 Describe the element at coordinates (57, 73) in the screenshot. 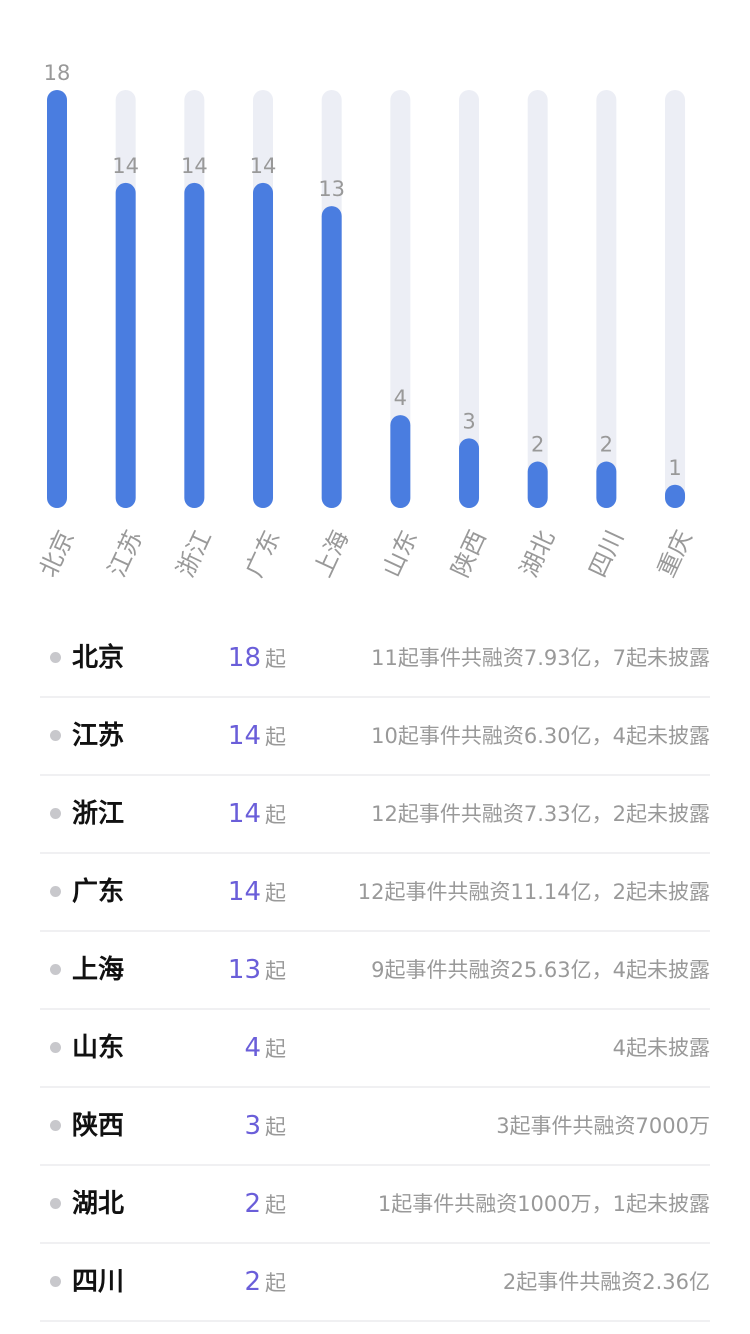

I see `bar-value-label: 18` at that location.